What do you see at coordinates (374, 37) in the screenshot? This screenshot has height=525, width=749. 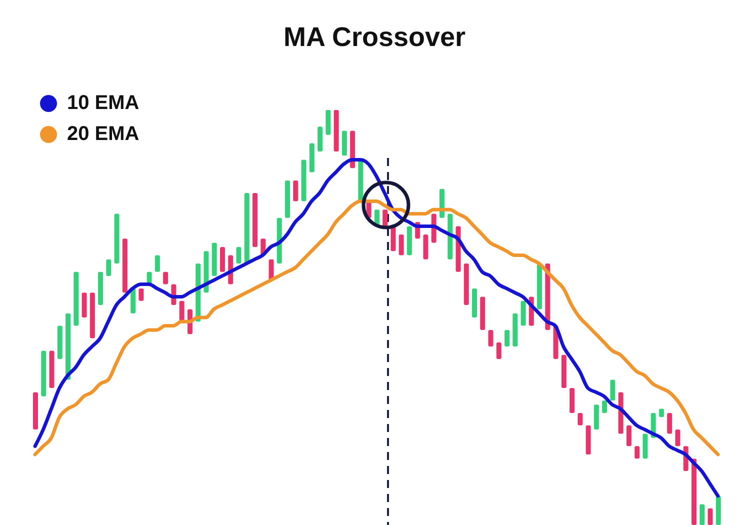 I see `chart-title: MA Crossover` at bounding box center [374, 37].